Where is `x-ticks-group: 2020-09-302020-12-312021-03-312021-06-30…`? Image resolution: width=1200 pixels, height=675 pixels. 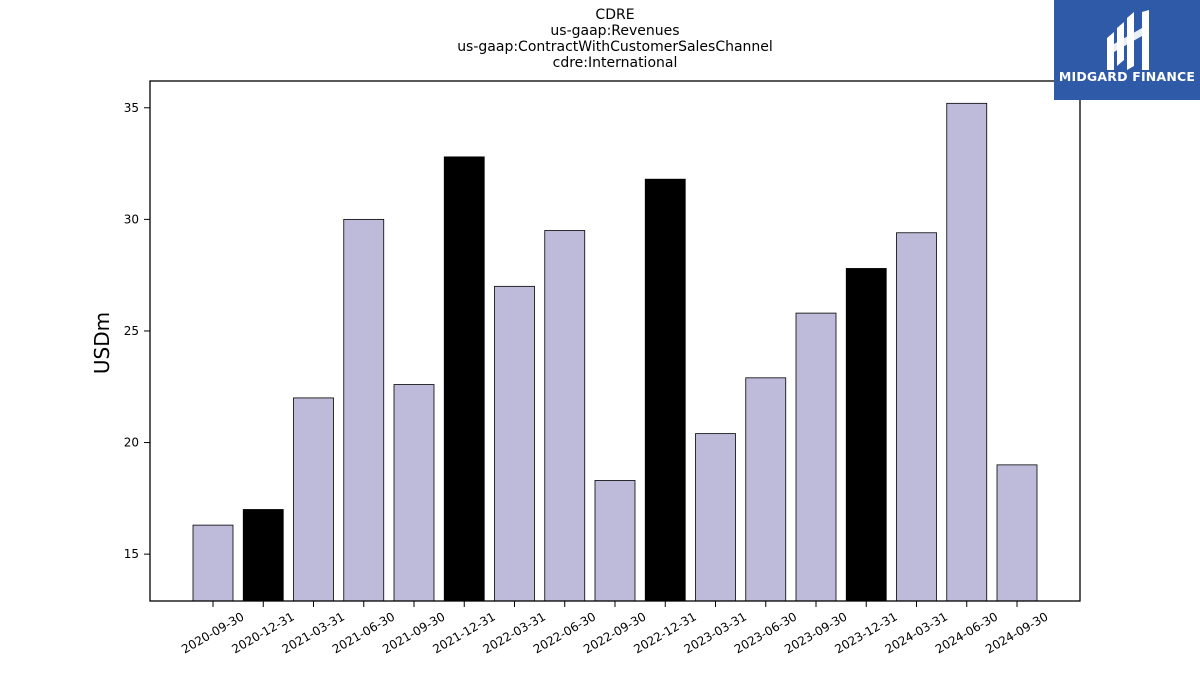
x-ticks-group: 2020-09-302020-12-312021-03-312021-06-30… is located at coordinates (615, 628).